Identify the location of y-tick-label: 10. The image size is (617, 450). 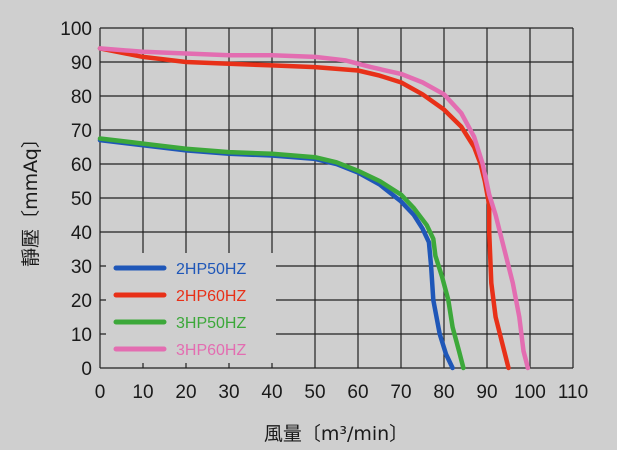
(81, 335).